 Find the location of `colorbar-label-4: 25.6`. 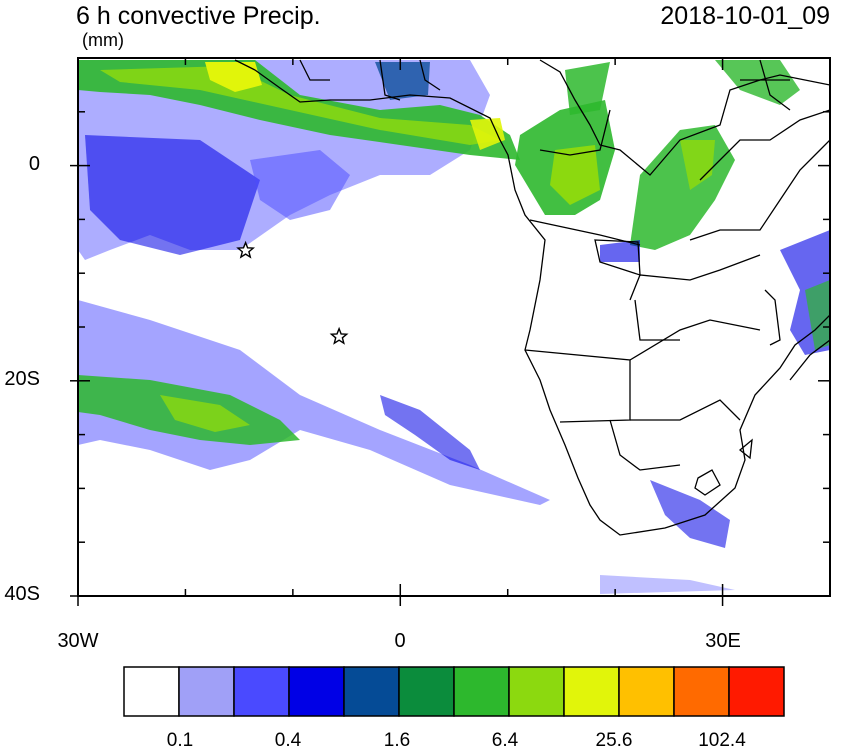

colorbar-label-4: 25.6 is located at coordinates (614, 740).